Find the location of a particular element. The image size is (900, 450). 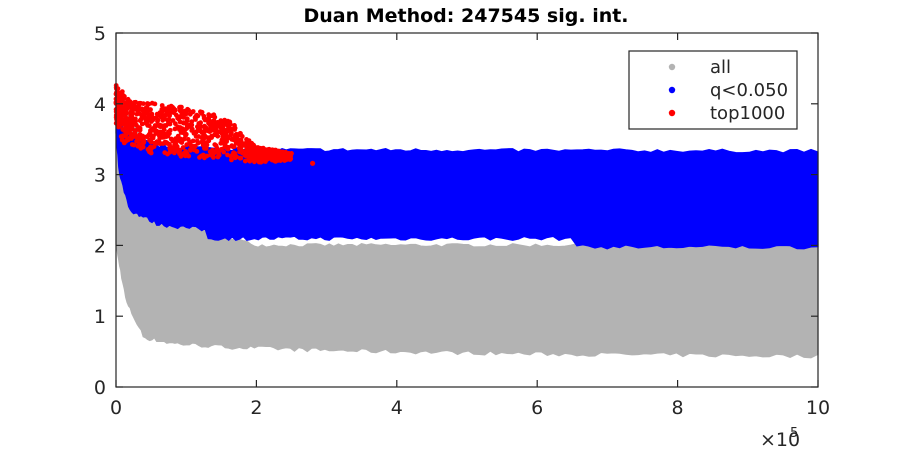

y-tick-label: 0 is located at coordinates (100, 388).